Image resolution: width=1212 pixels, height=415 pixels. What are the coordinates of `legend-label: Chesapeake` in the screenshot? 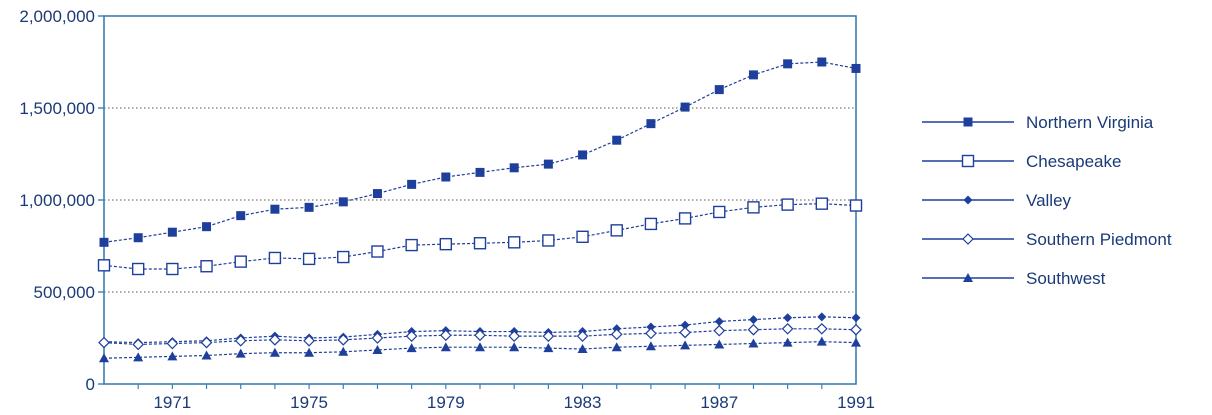 It's located at (1073, 161).